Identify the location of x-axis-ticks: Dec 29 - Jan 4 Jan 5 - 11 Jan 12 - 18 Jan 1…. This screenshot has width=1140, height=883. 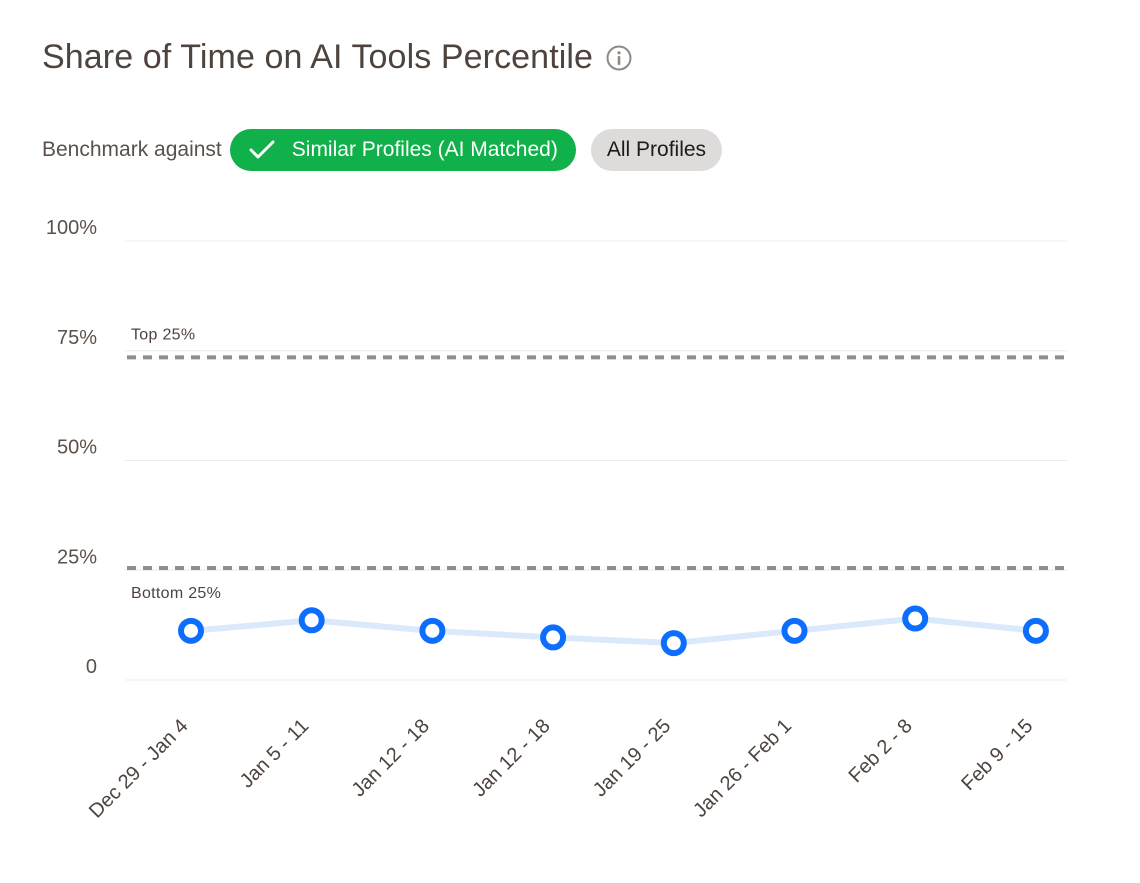
(561, 769).